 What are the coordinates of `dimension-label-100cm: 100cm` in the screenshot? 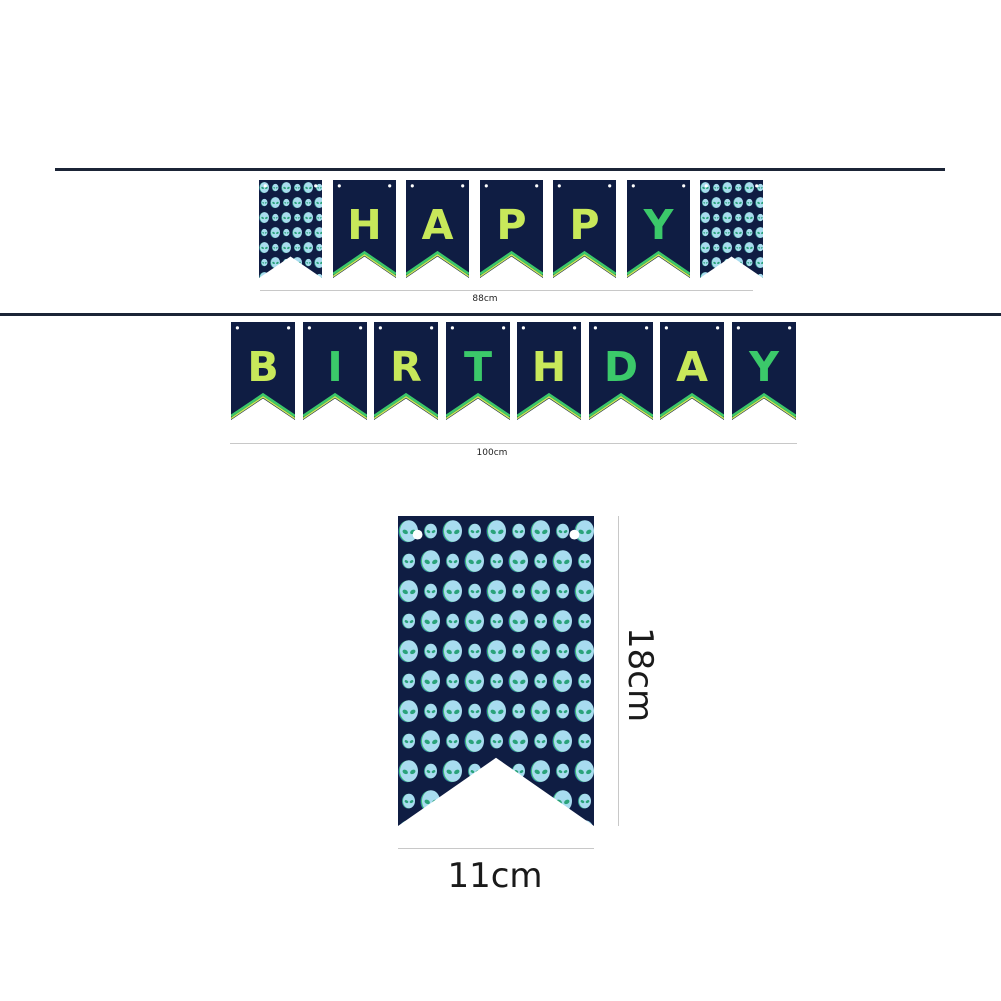 It's located at (492, 453).